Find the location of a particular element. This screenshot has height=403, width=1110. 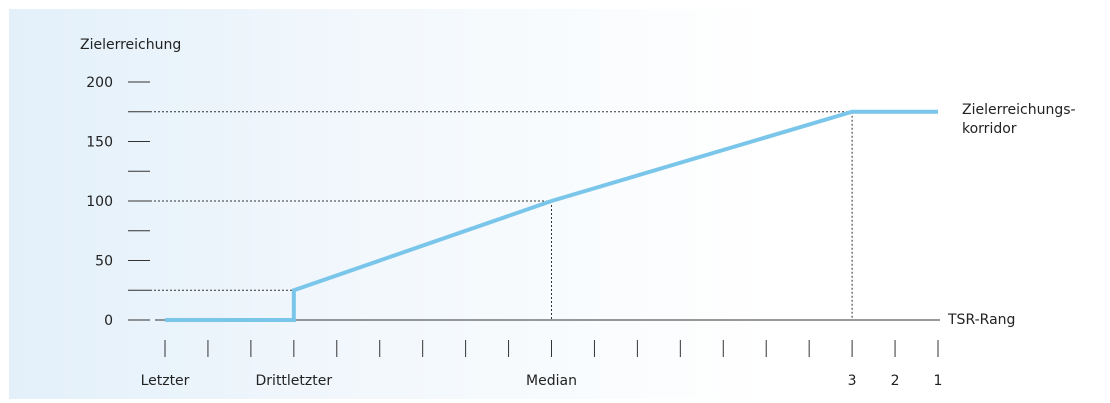

y-tick-label: 100 is located at coordinates (99, 202).